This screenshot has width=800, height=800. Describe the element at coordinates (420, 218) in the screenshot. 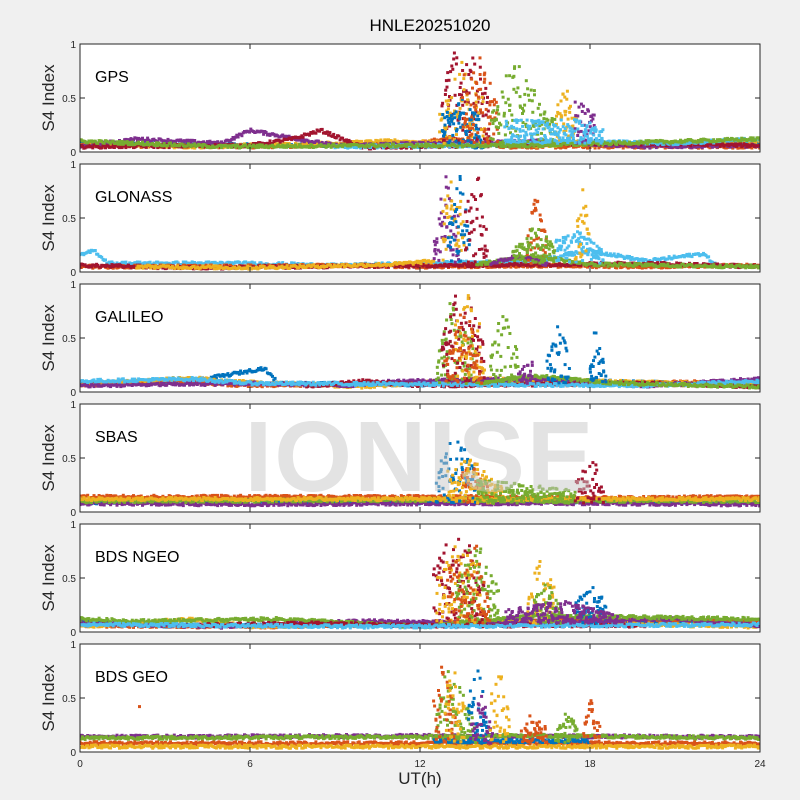

I see `axes-background` at that location.